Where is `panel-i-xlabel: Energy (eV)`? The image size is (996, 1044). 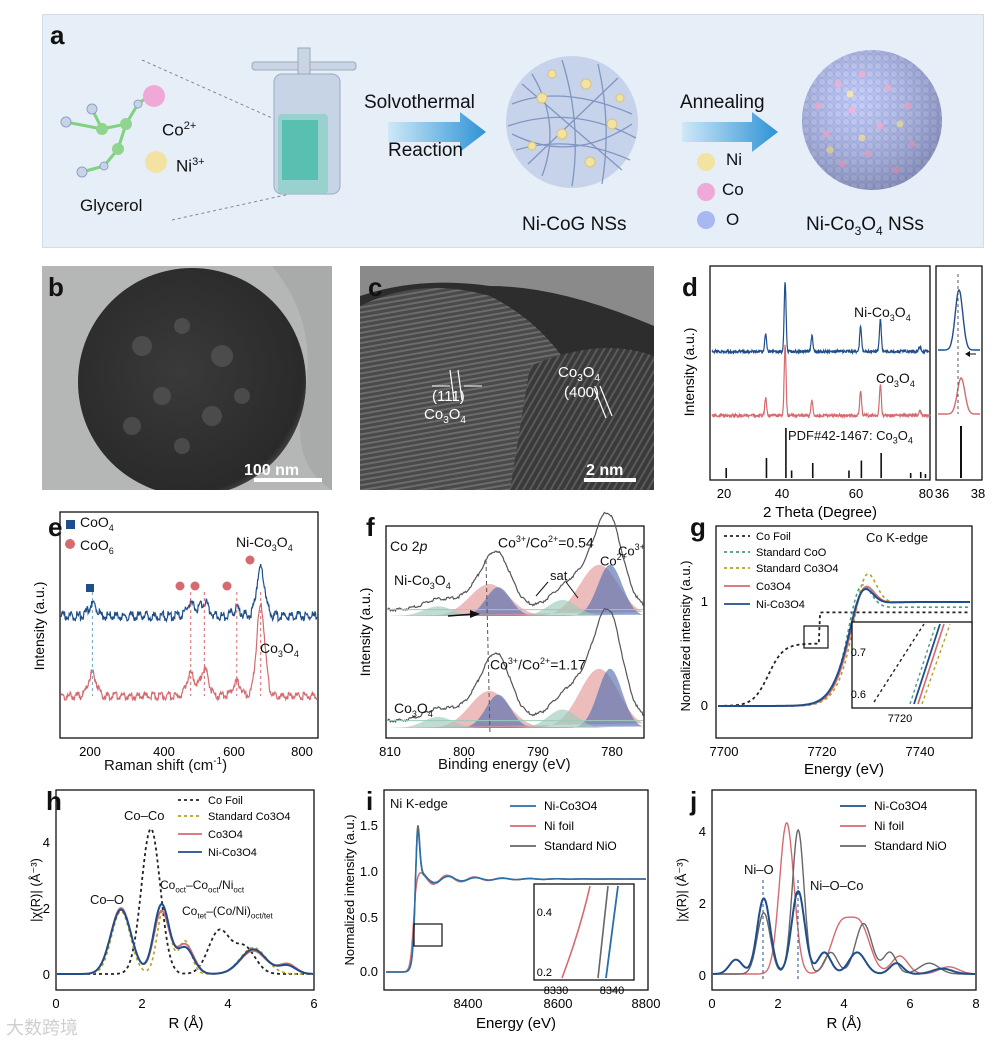
panel-i-xlabel: Energy (eV) is located at coordinates (516, 1023).